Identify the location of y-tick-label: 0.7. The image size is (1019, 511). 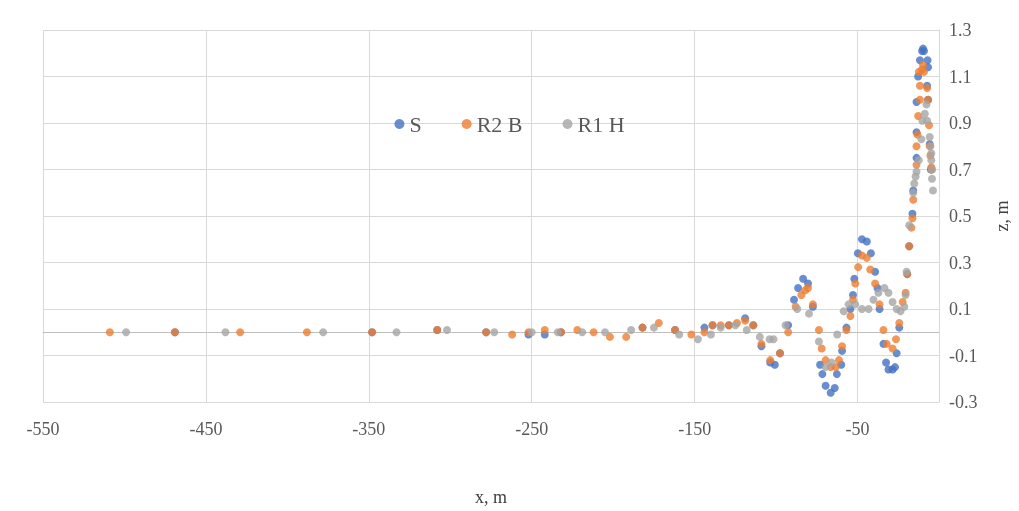
(960, 169).